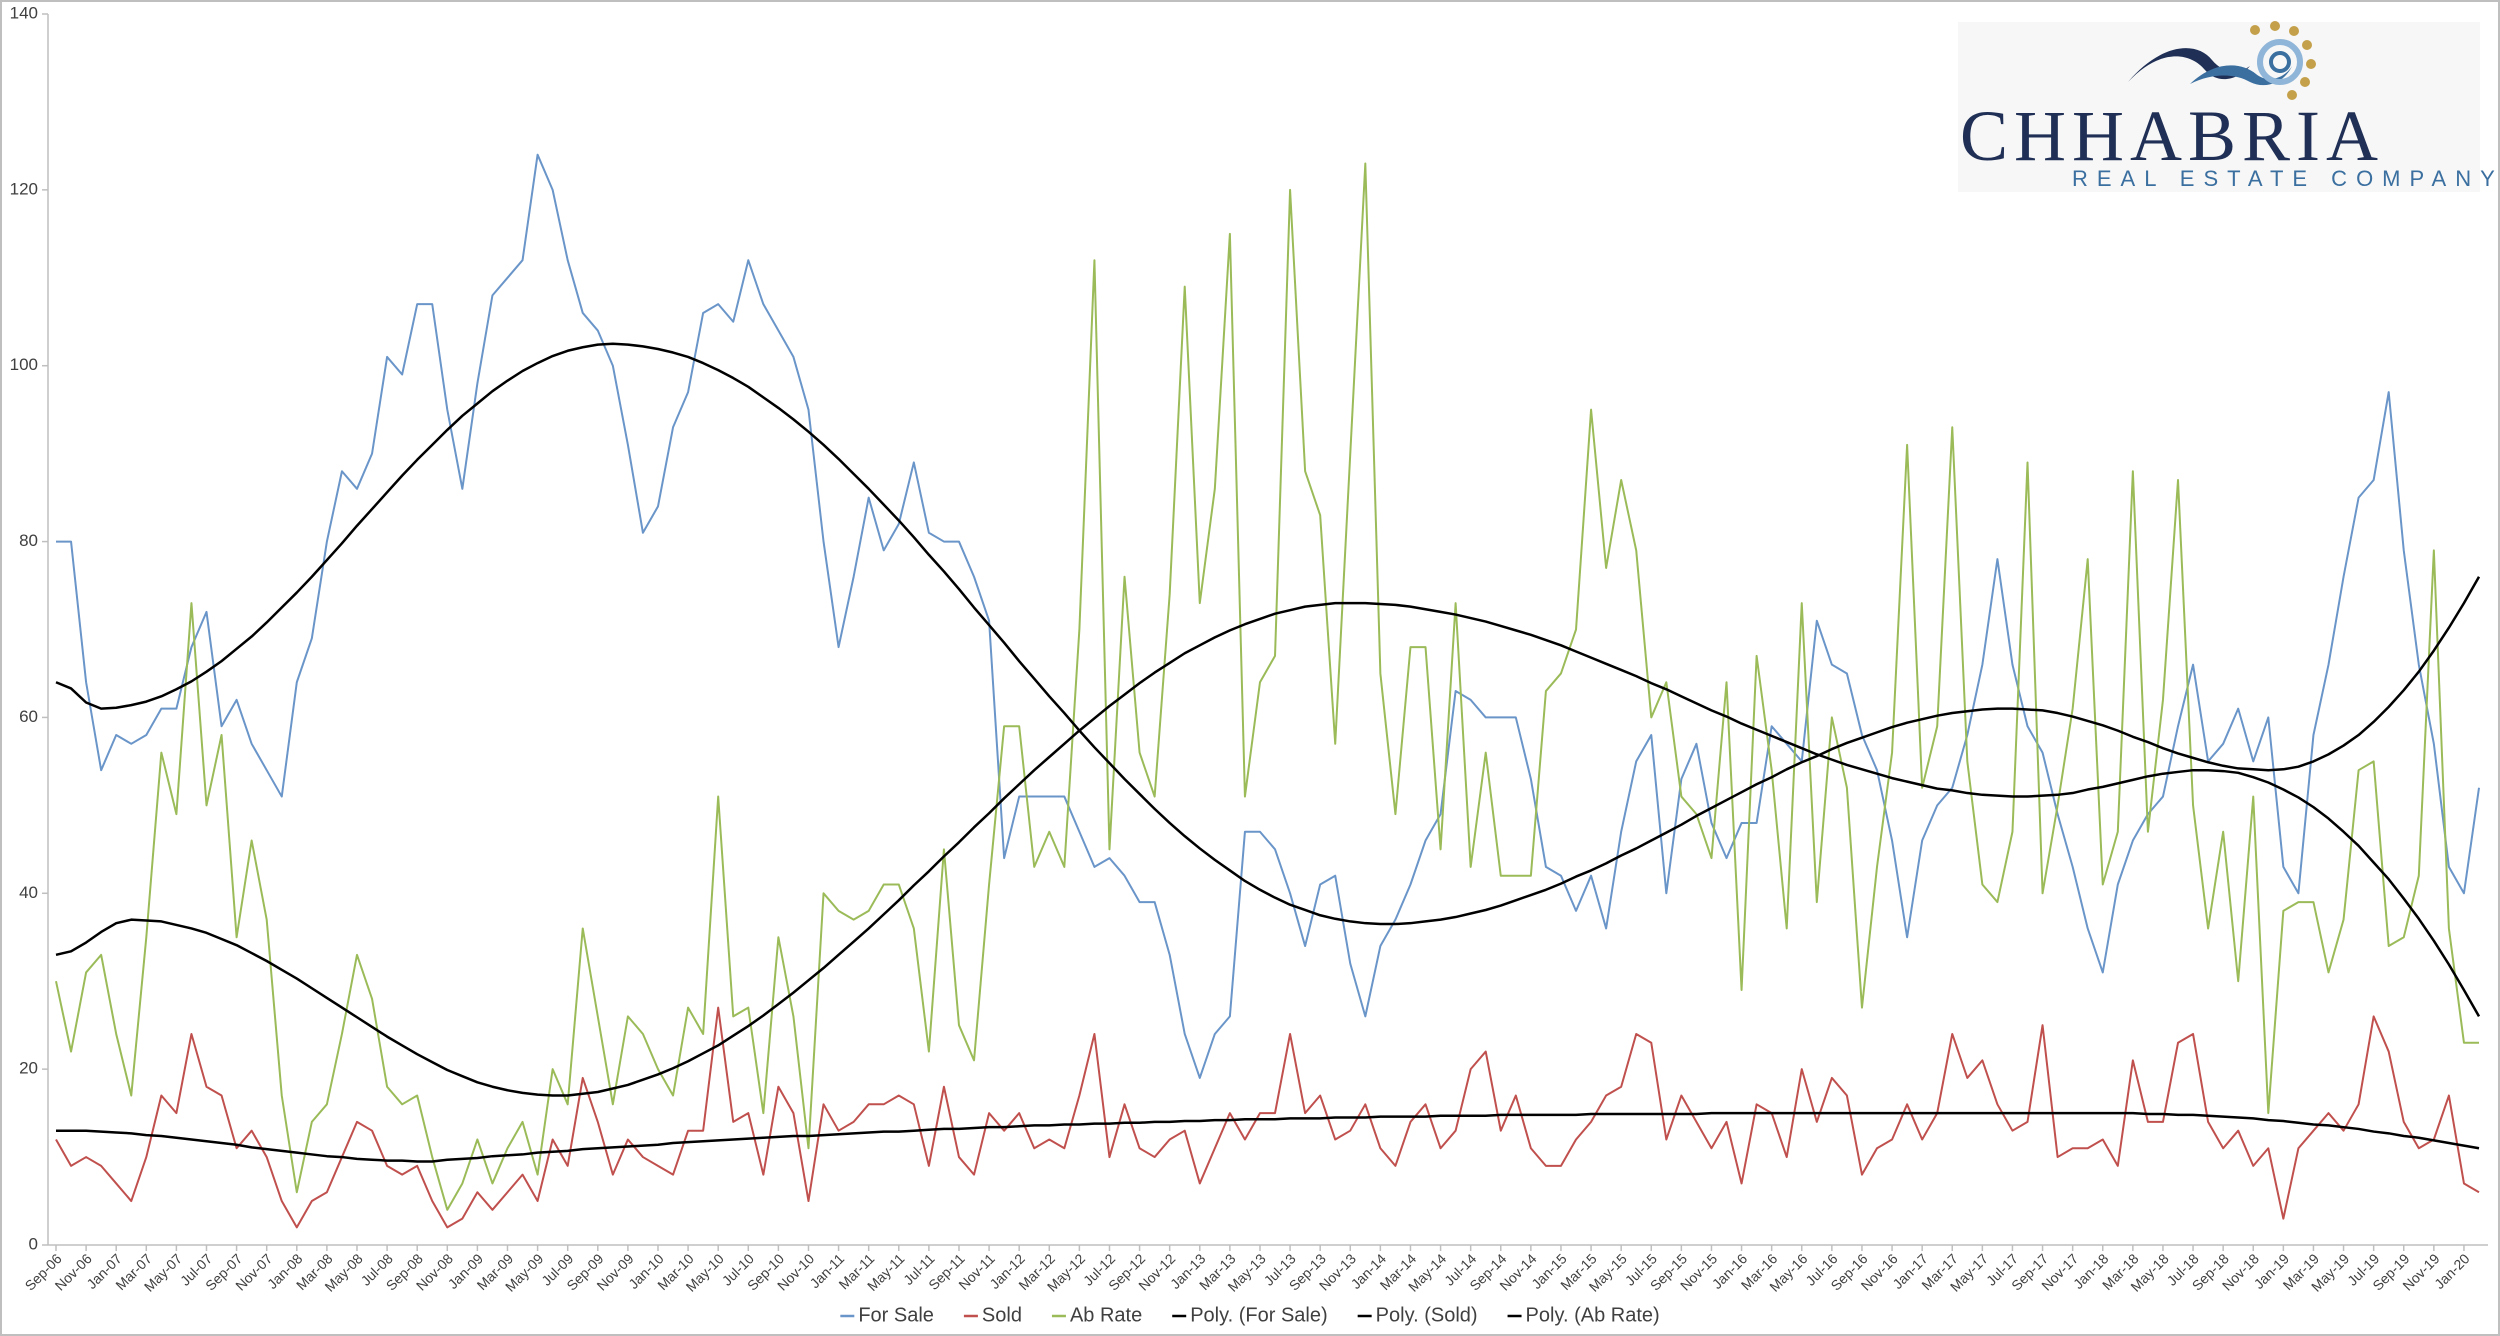 This screenshot has width=2500, height=1336. What do you see at coordinates (2286, 178) in the screenshot?
I see `logo-tagline: REAL ESTATE COMPANY` at bounding box center [2286, 178].